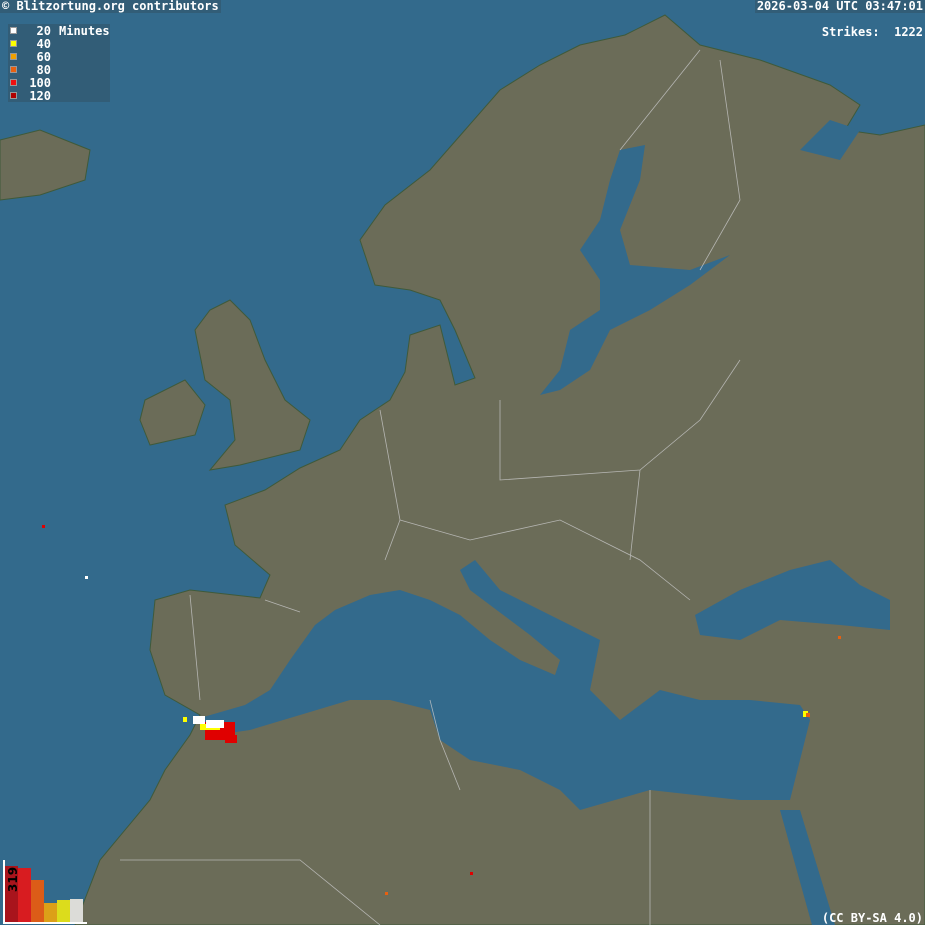 The width and height of the screenshot is (925, 925). I want to click on strikes-counter: Strikes: 1222, so click(872, 32).